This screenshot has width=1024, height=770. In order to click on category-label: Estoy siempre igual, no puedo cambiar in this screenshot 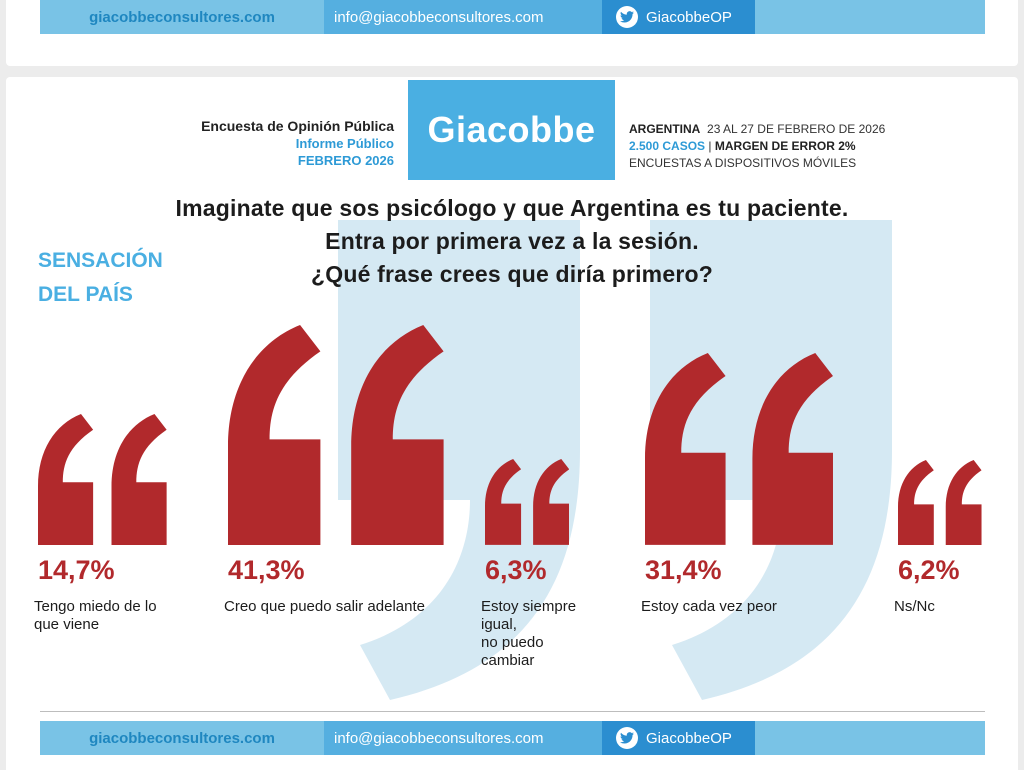, I will do `click(528, 634)`.